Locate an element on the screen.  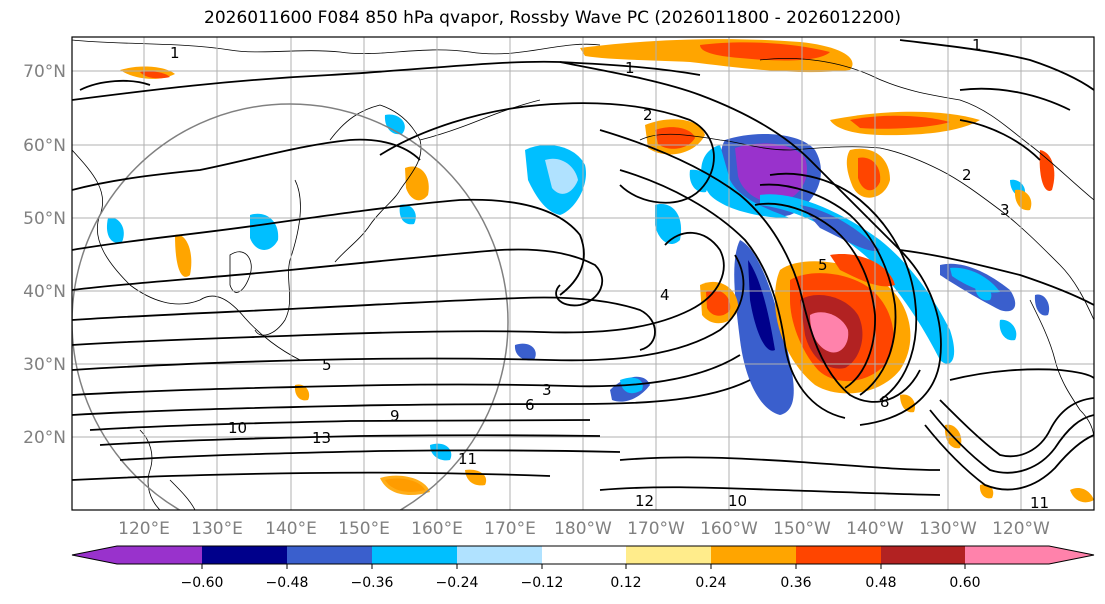
contour-label: 9 is located at coordinates (395, 416).